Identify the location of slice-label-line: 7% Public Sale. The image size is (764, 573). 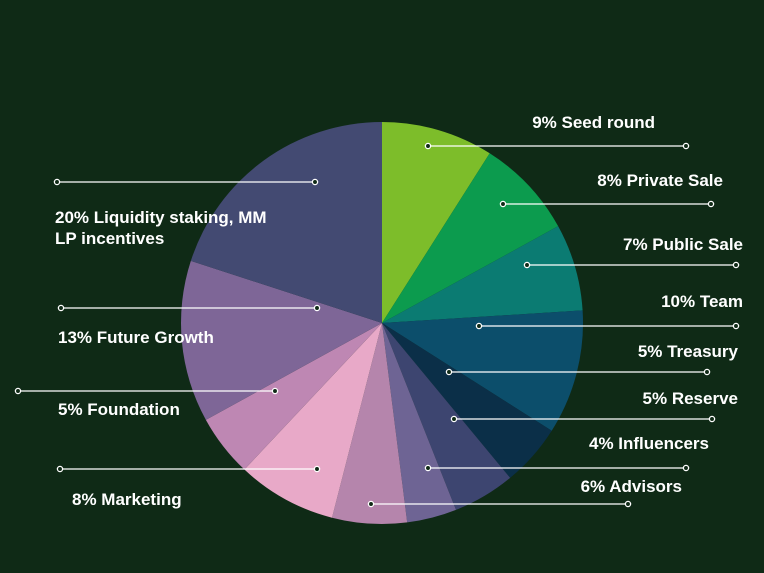
(683, 244).